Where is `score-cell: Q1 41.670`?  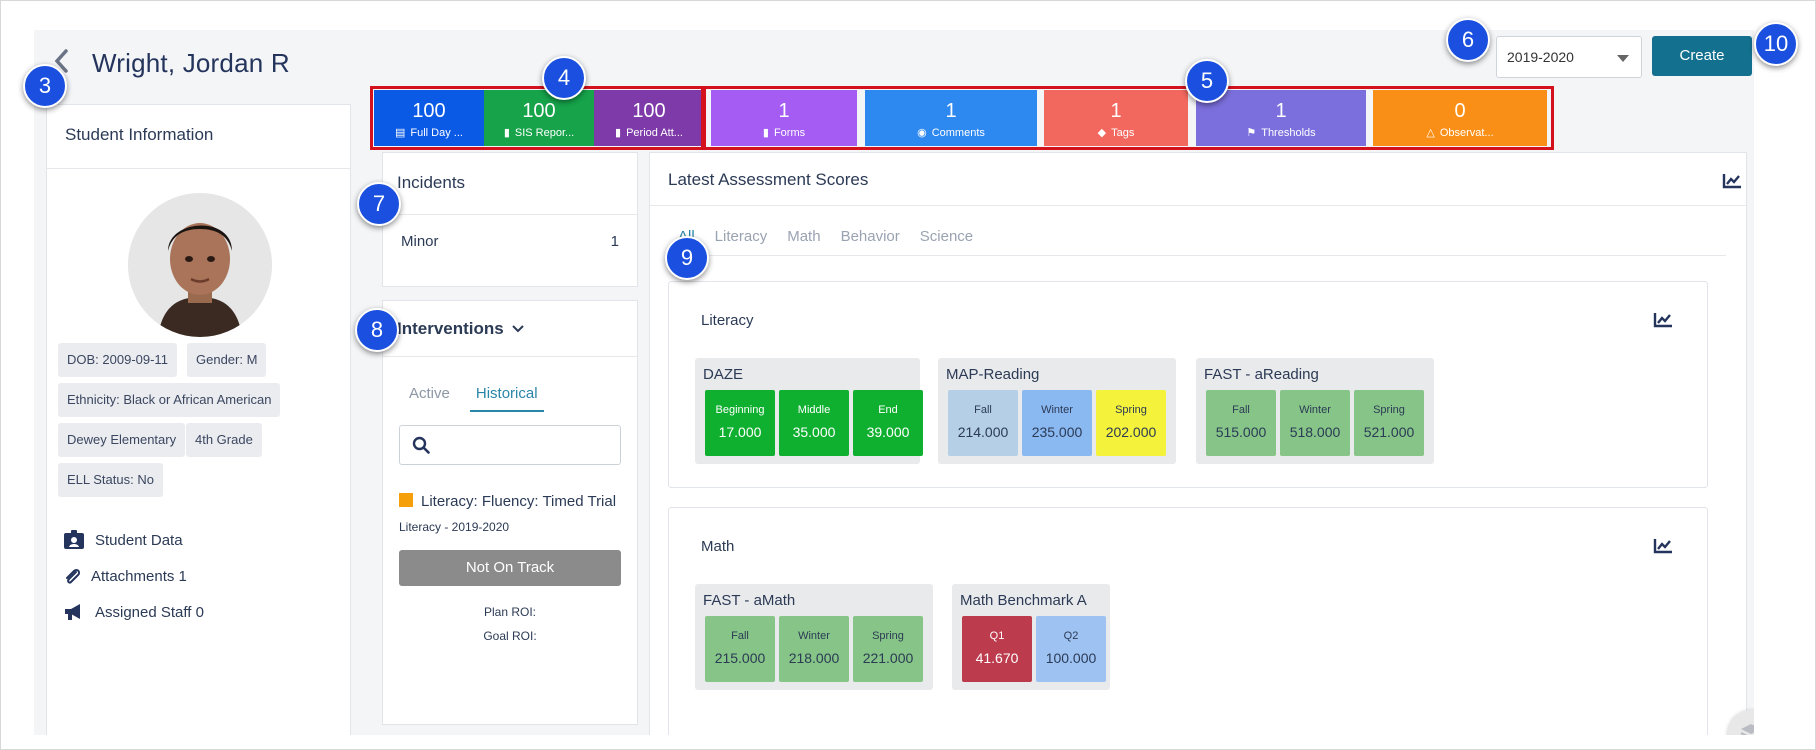 score-cell: Q1 41.670 is located at coordinates (997, 649).